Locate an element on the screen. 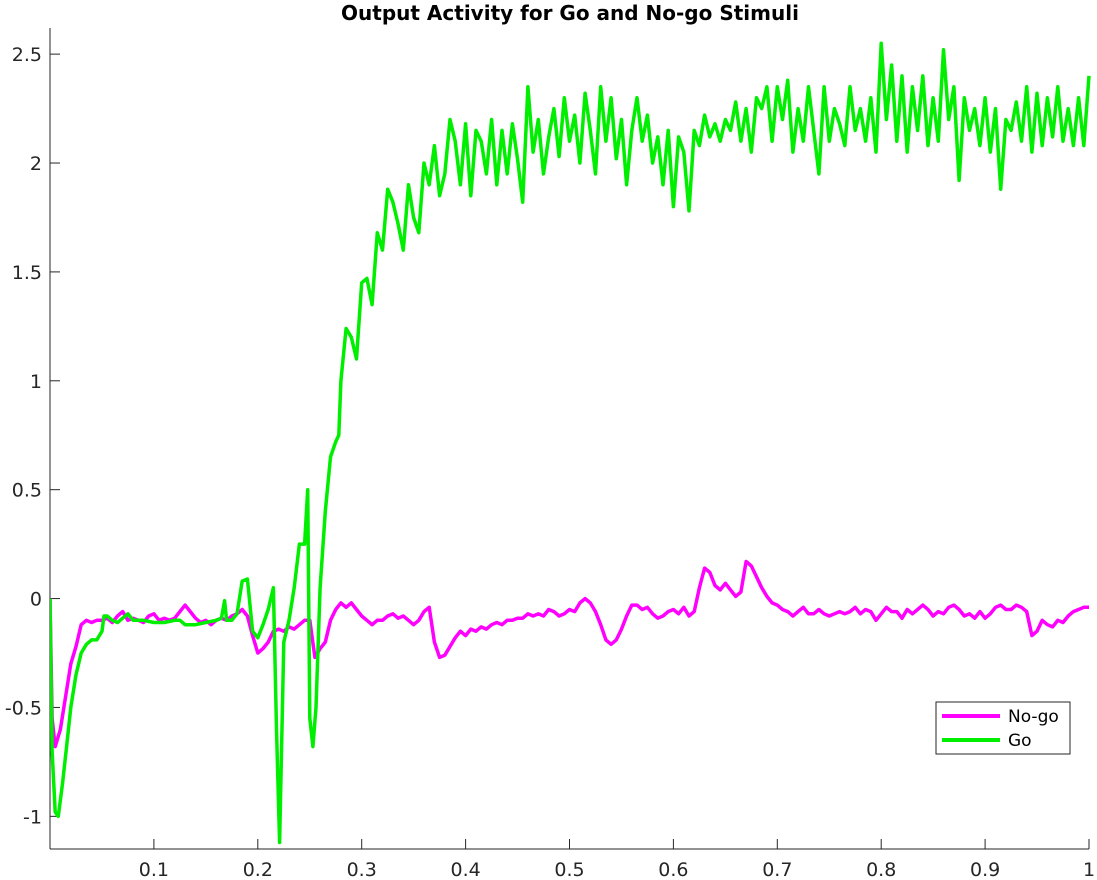 The height and width of the screenshot is (880, 1097). y-tick-label: 0.5 is located at coordinates (27, 491).